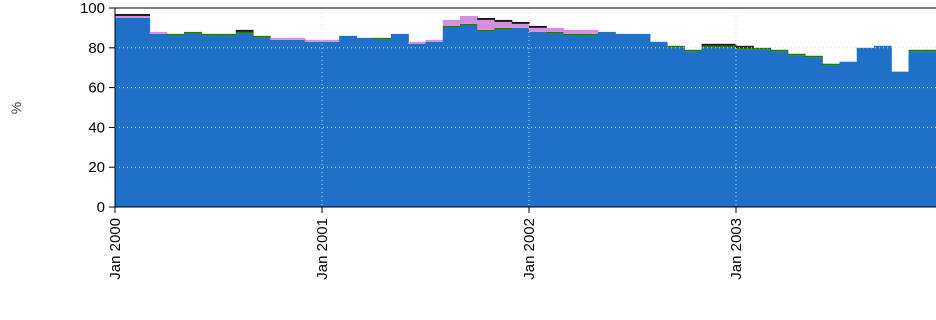  I want to click on area-segment-2002-11-s4, so click(710, 44).